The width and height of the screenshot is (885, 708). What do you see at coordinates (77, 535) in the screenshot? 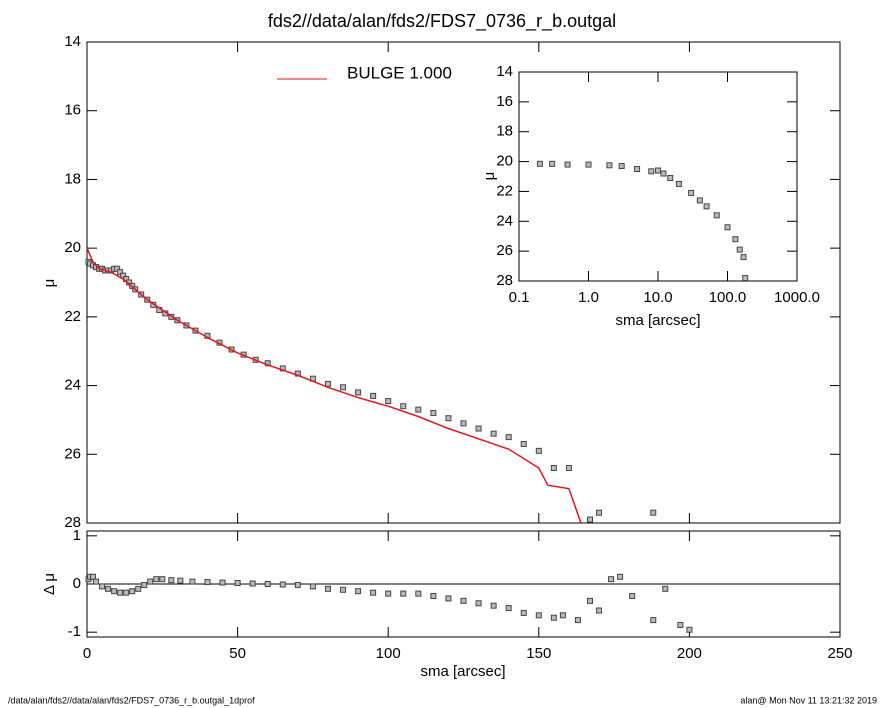
I see `y-tick-label: 1` at bounding box center [77, 535].